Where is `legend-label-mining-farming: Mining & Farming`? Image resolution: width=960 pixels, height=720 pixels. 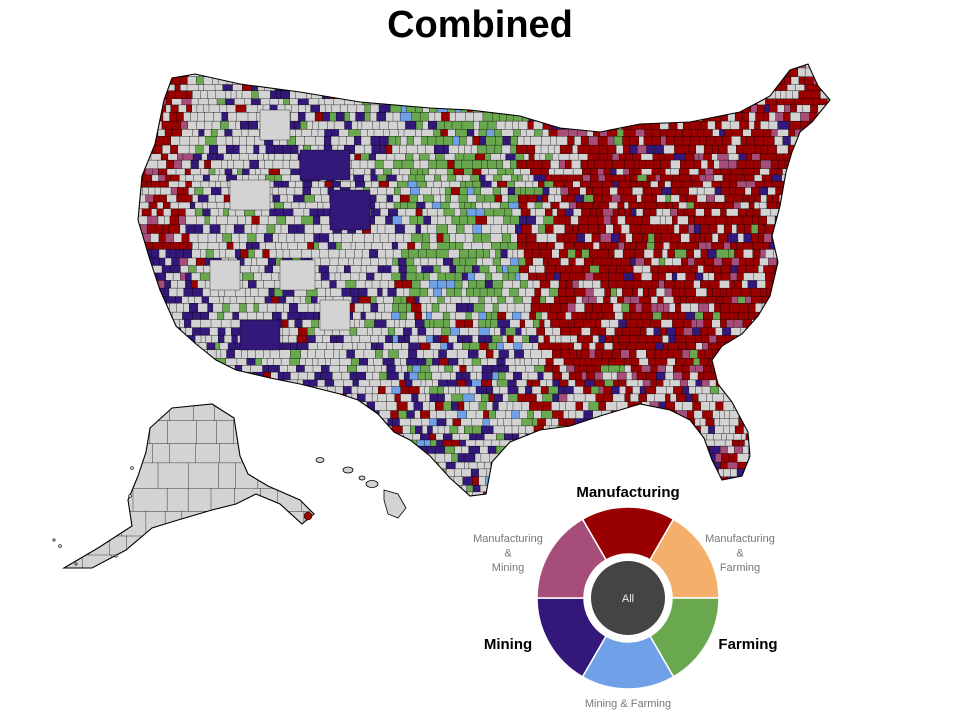
legend-label-mining-farming: Mining & Farming is located at coordinates (628, 704).